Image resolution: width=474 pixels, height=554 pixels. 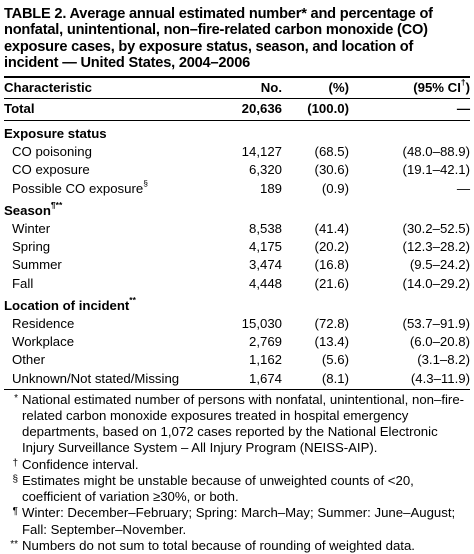 What do you see at coordinates (270, 188) in the screenshot?
I see `row-no: 189` at bounding box center [270, 188].